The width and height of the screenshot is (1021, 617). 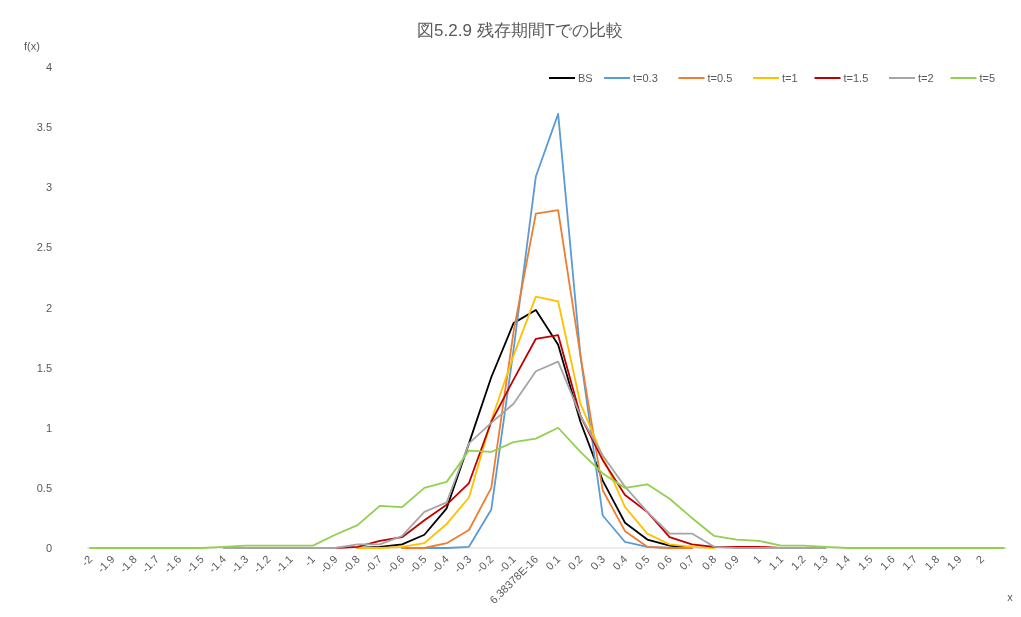 I want to click on y-tick-label: 0, so click(x=48, y=548).